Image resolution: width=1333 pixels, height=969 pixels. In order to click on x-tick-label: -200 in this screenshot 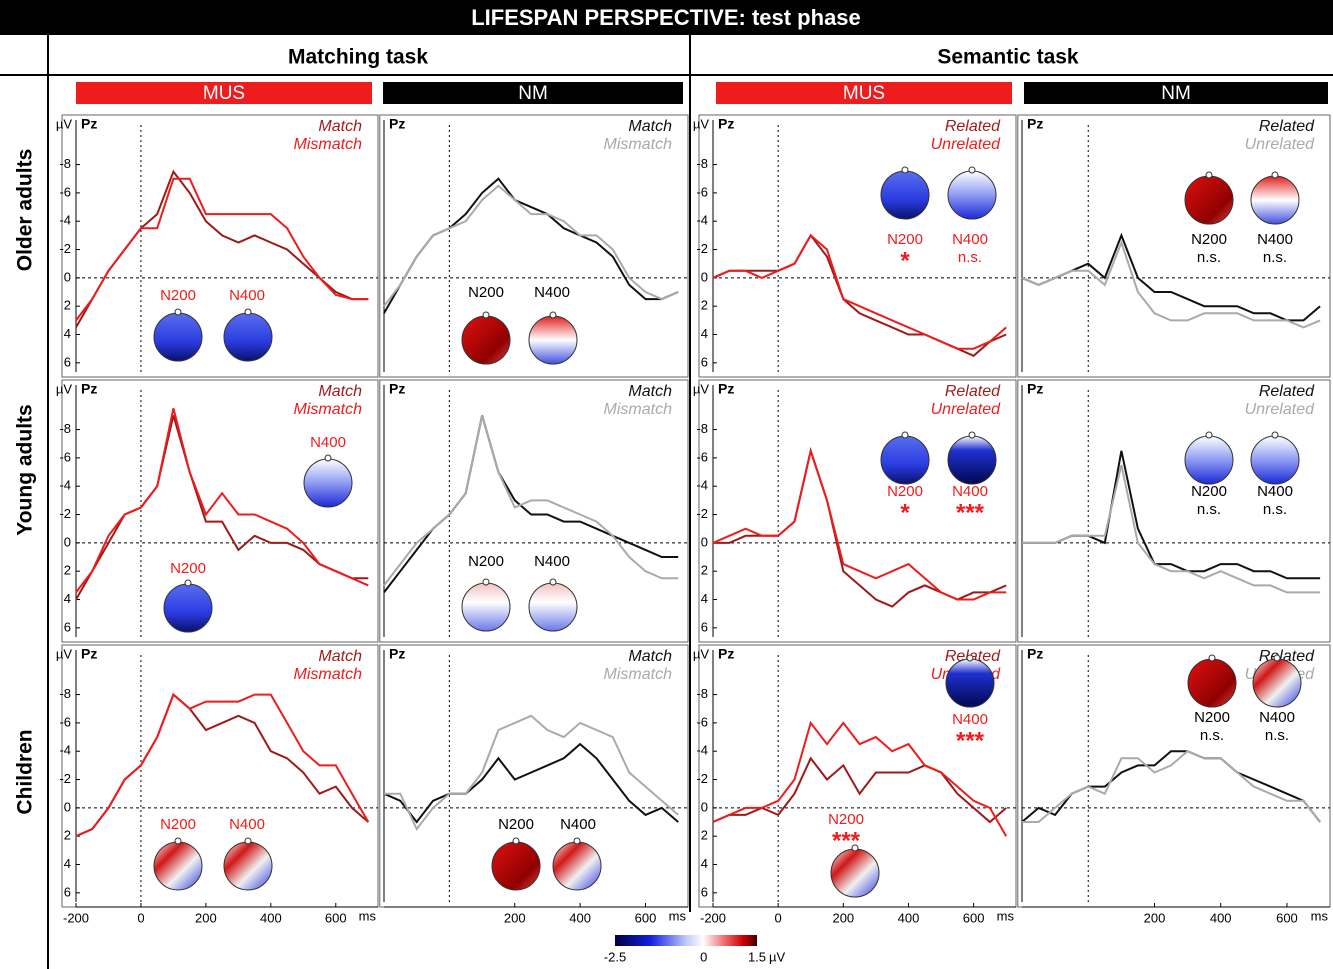, I will do `click(713, 917)`.